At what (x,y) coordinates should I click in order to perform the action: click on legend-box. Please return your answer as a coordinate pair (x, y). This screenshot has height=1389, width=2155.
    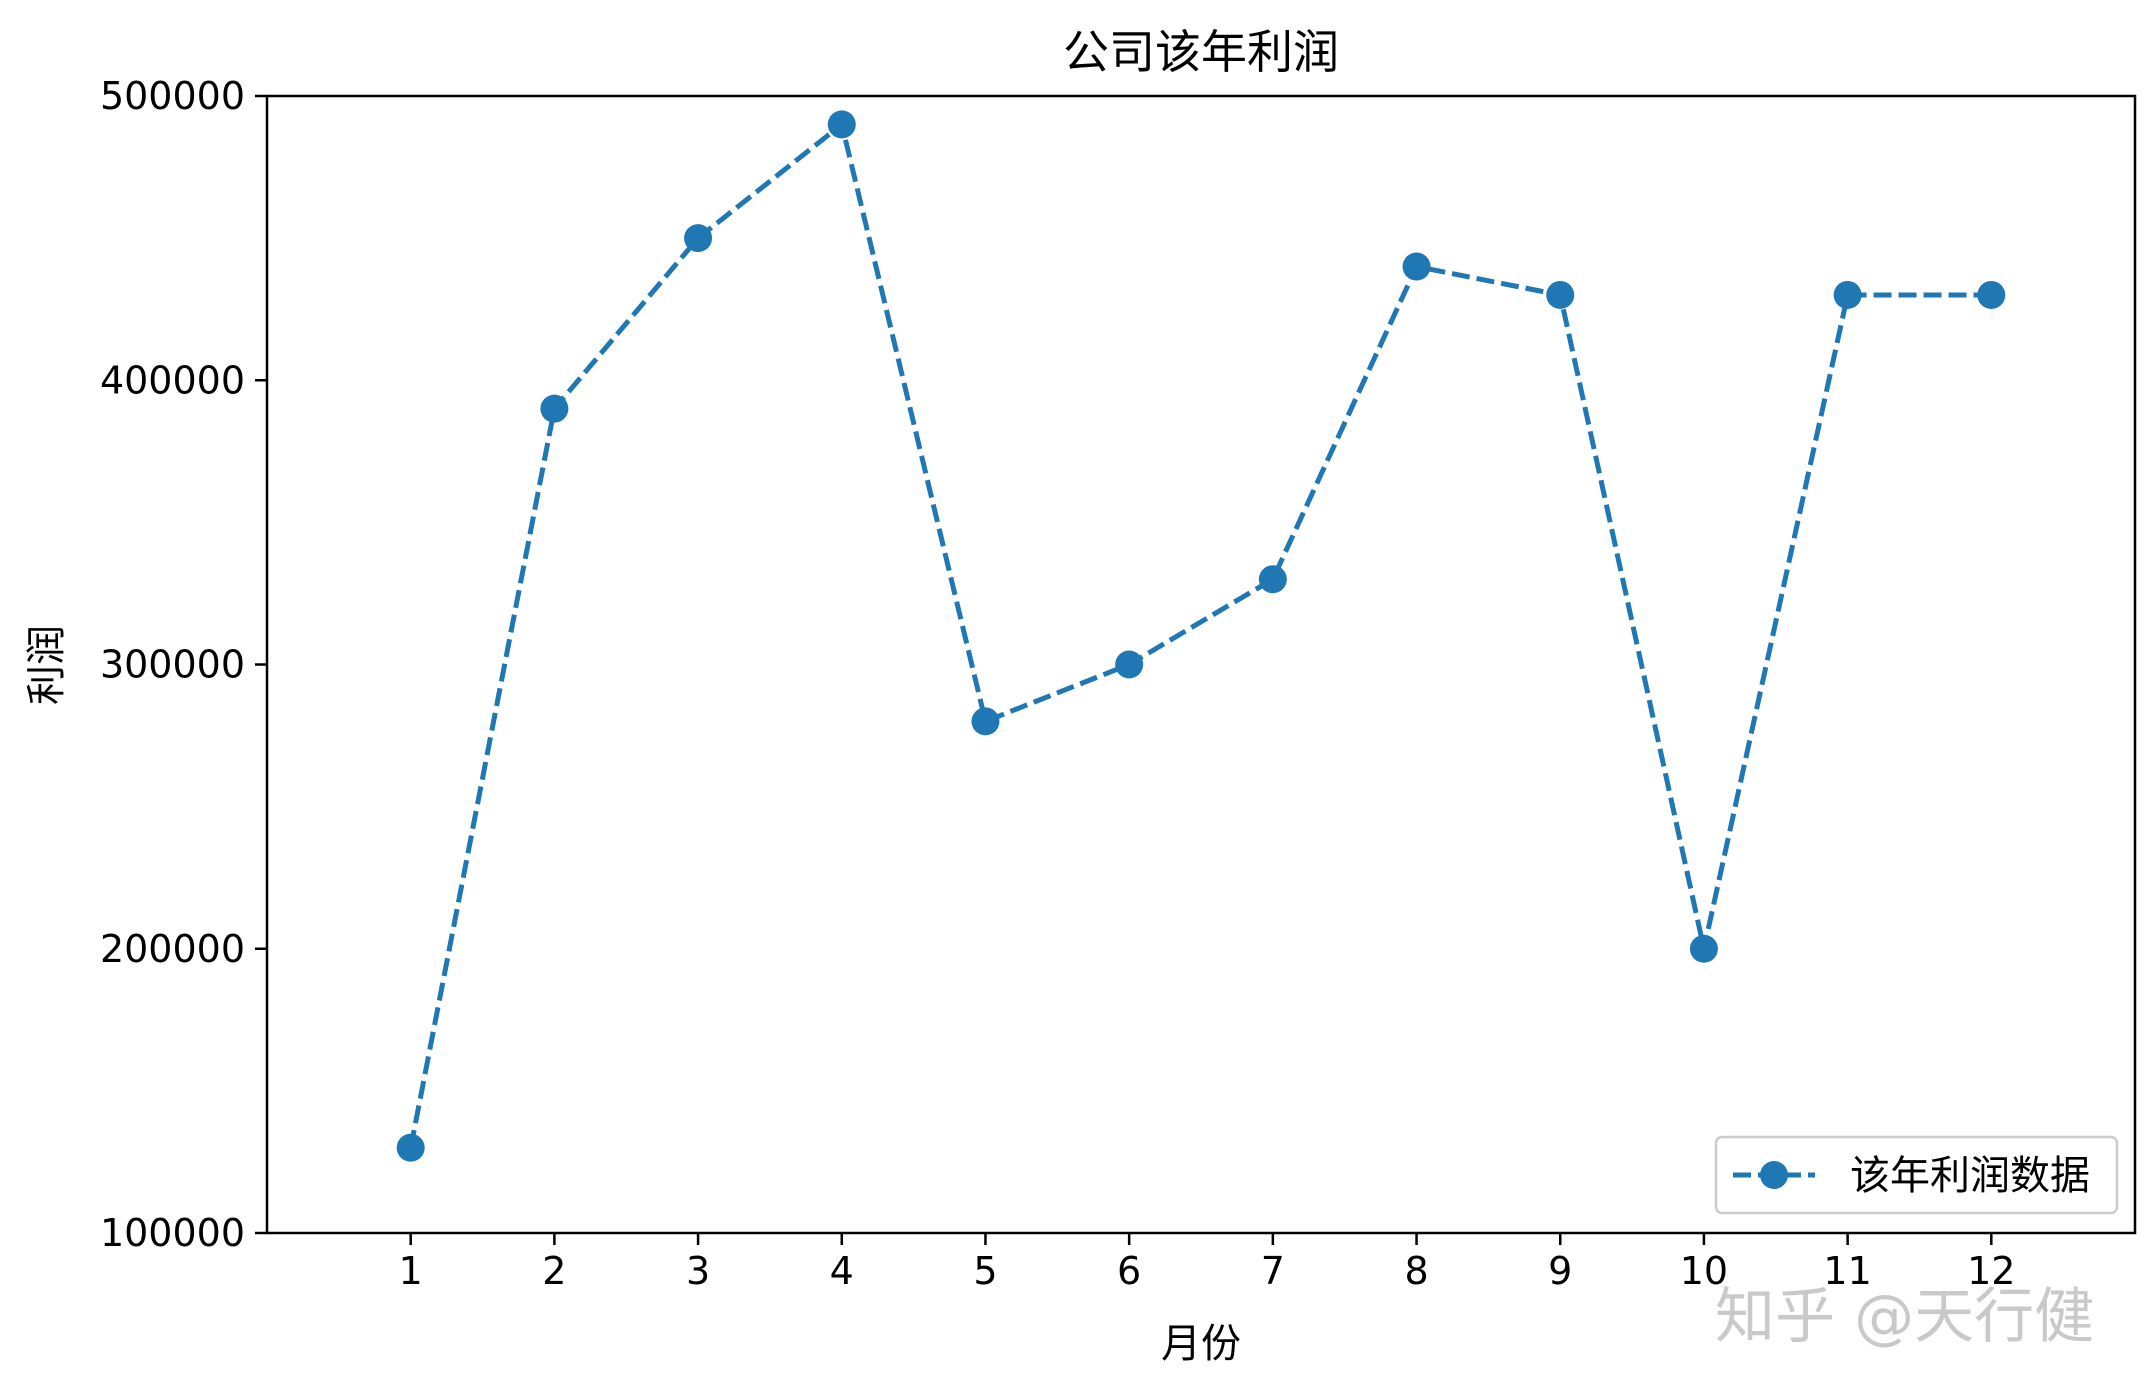
    Looking at the image, I should click on (1916, 1175).